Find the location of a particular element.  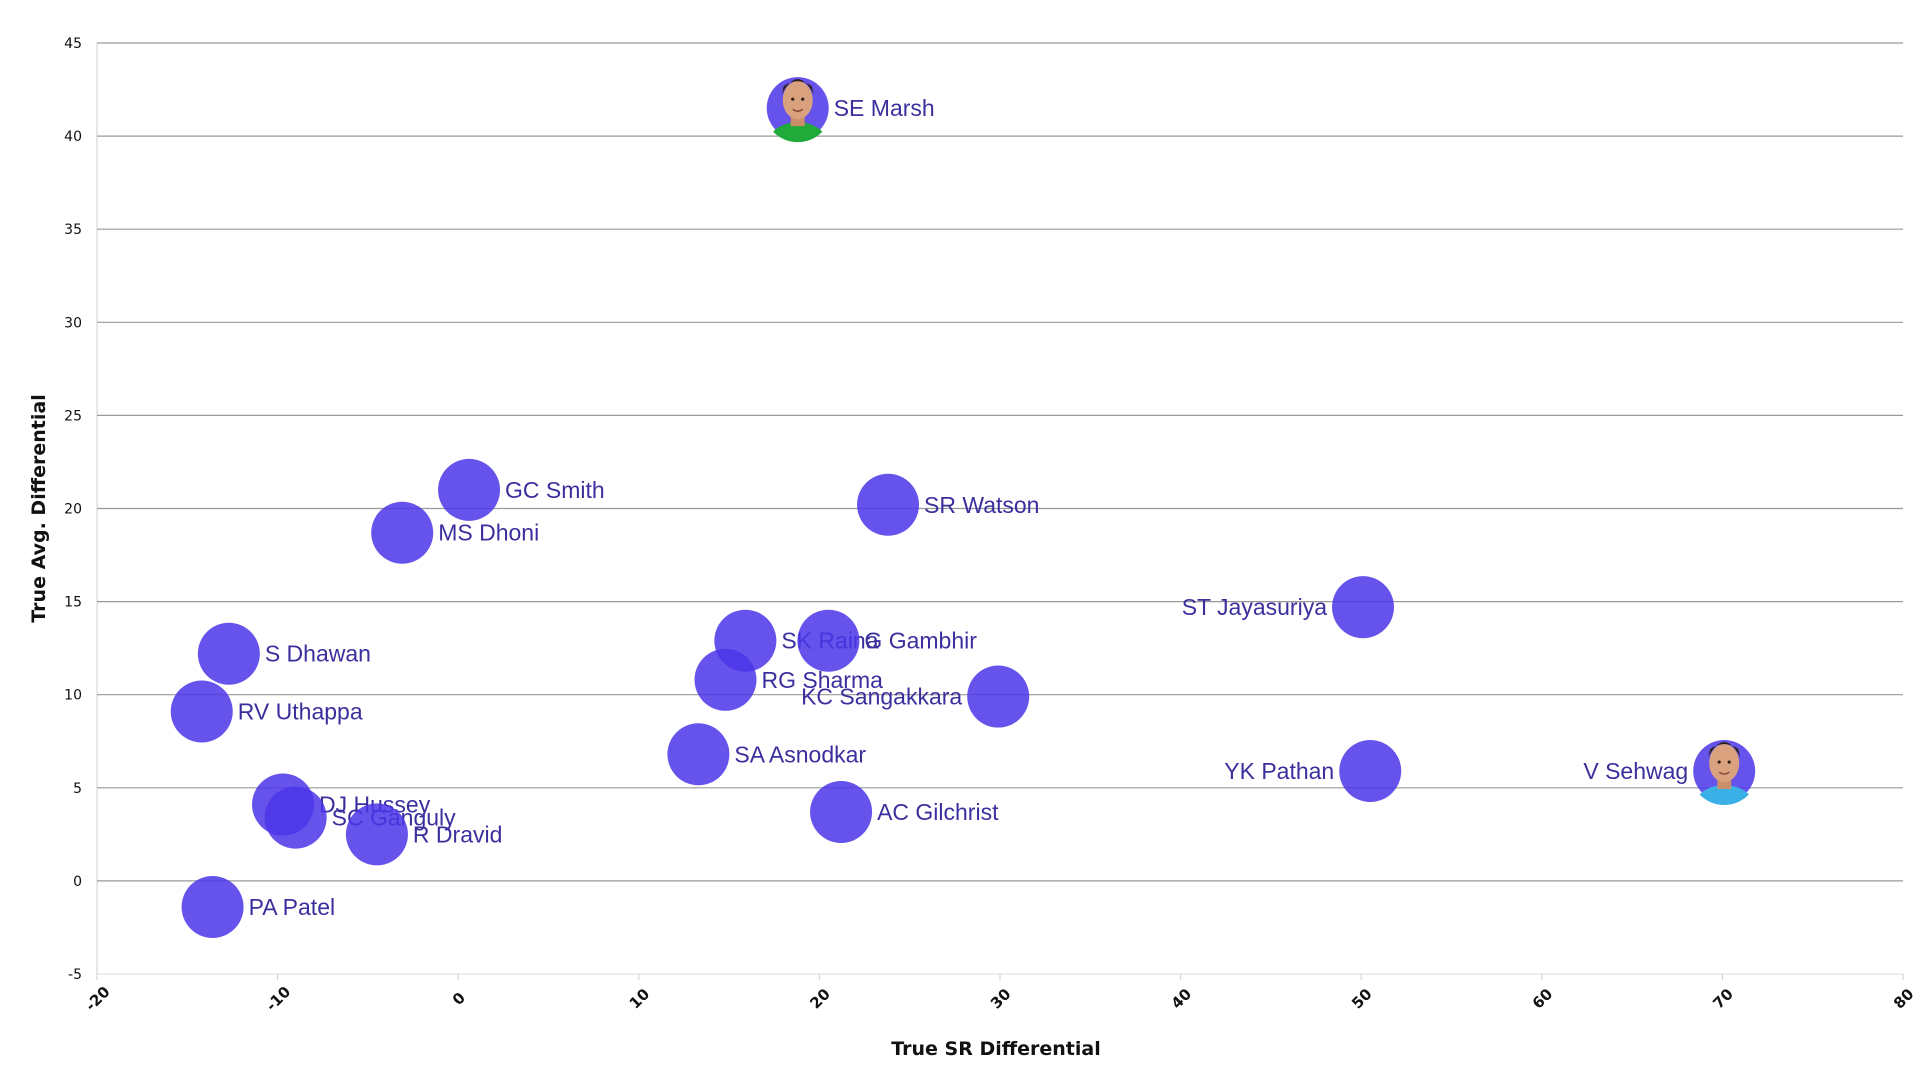

data-point-r-dravid: R Dravid is located at coordinates (423, 834).